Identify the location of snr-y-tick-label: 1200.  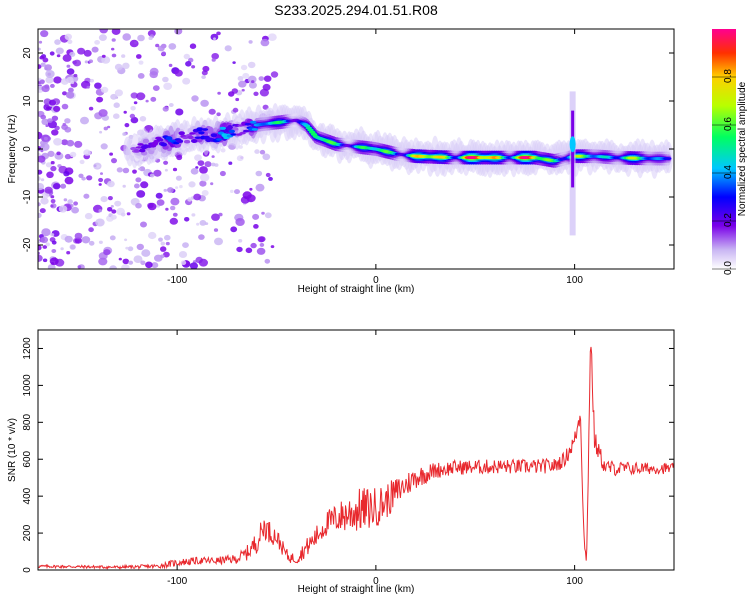
(27, 348).